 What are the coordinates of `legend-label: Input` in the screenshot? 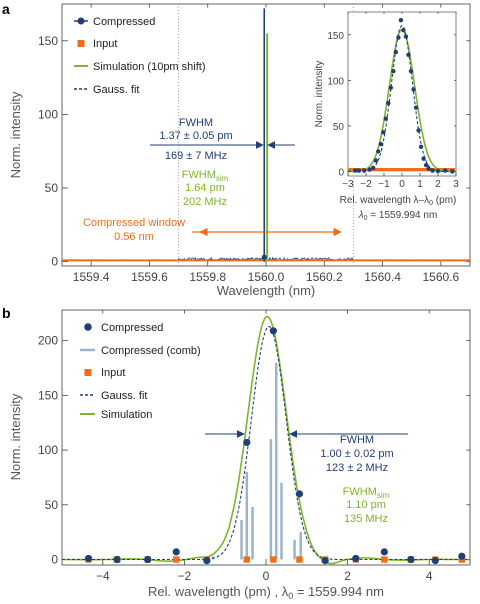 It's located at (105, 44).